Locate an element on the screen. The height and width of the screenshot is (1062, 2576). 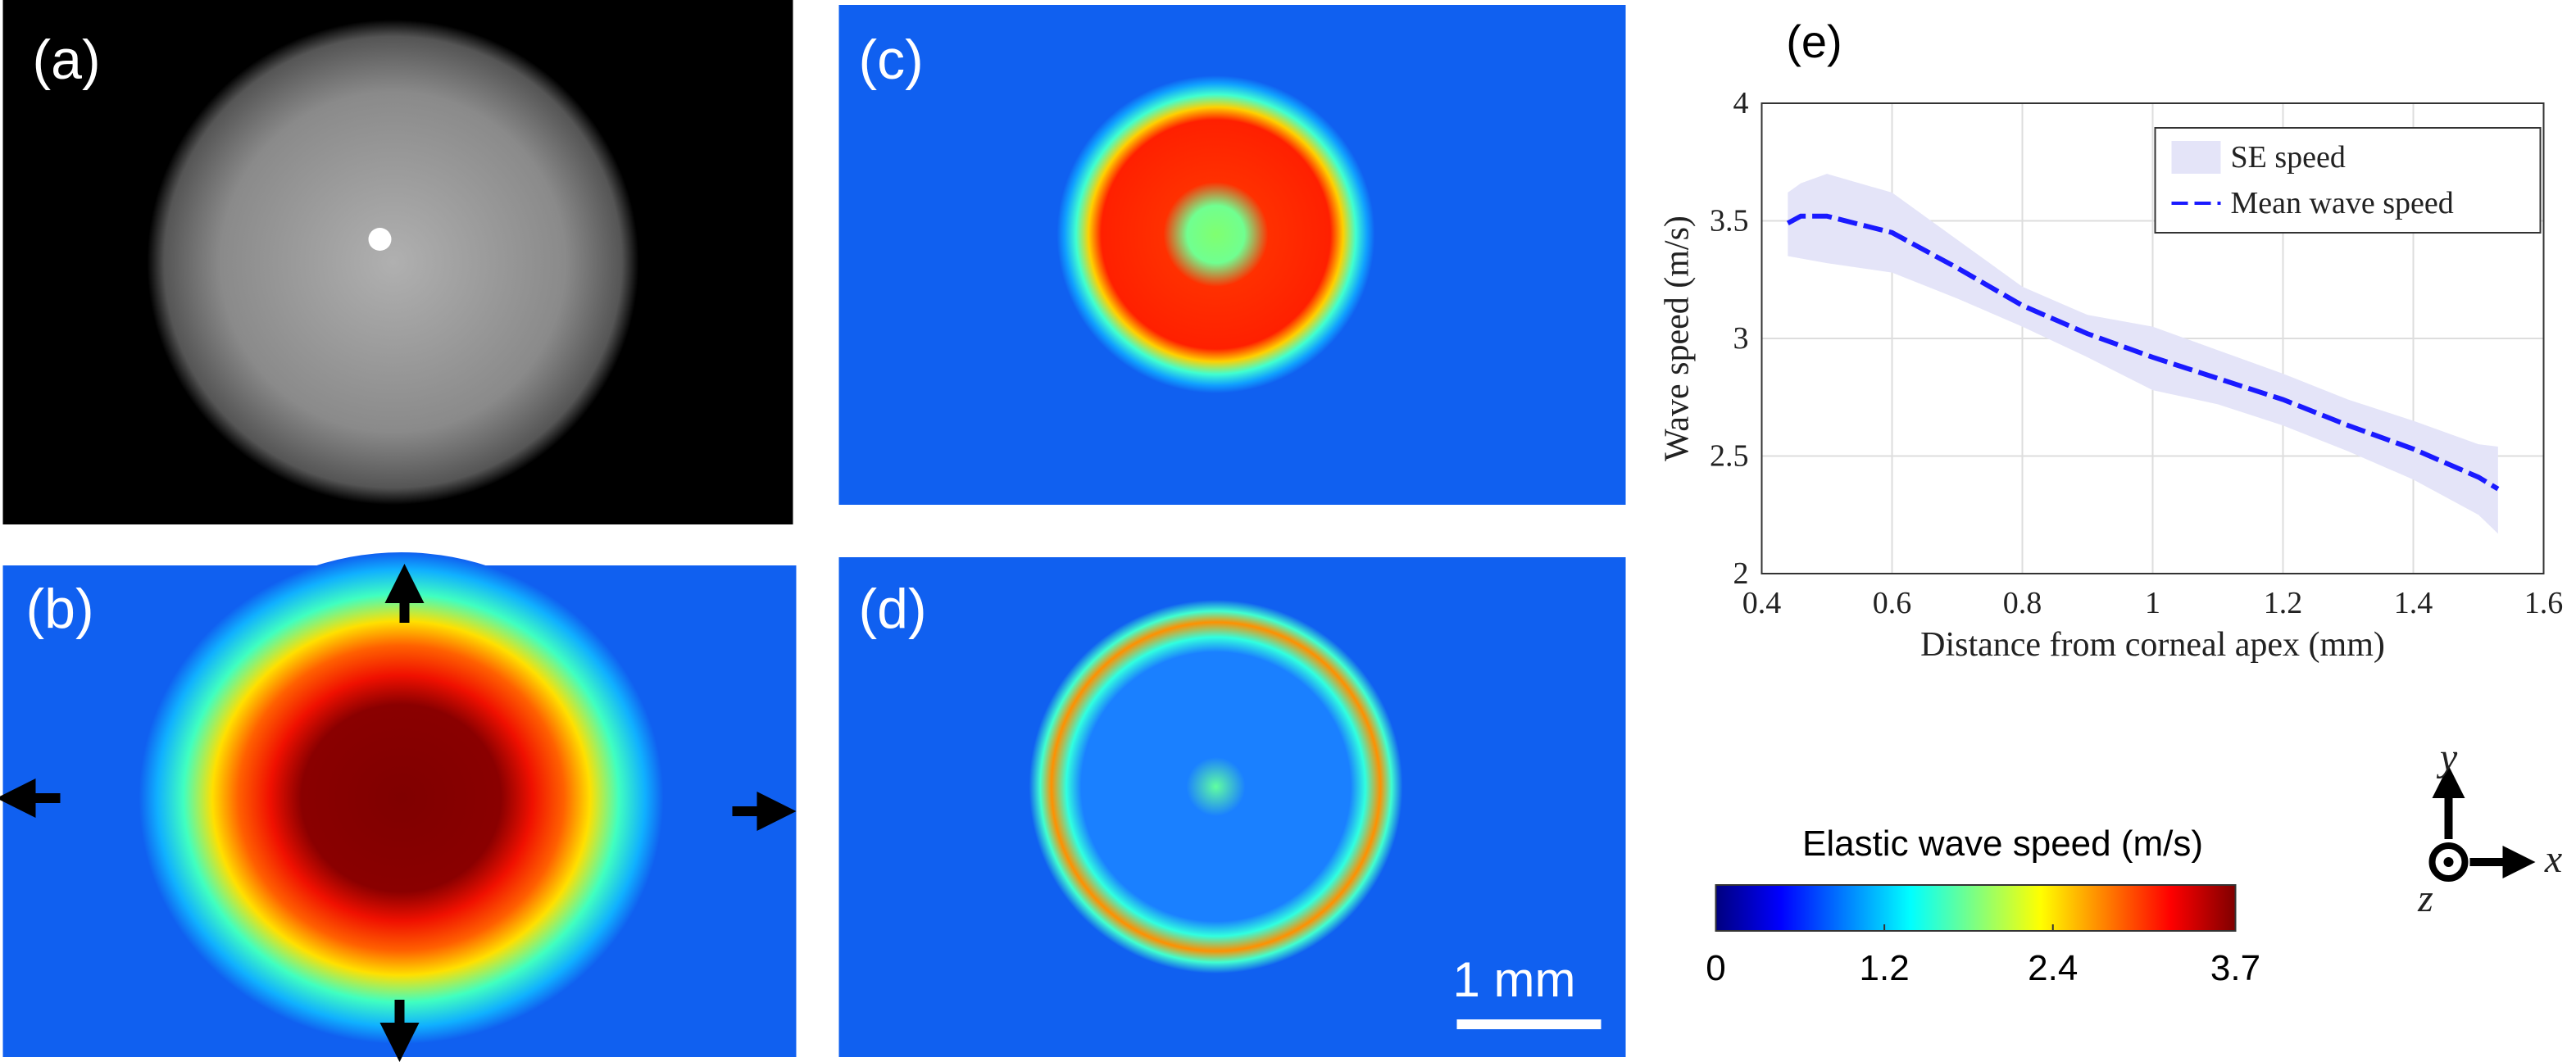
panel-label: (e) is located at coordinates (1814, 41).